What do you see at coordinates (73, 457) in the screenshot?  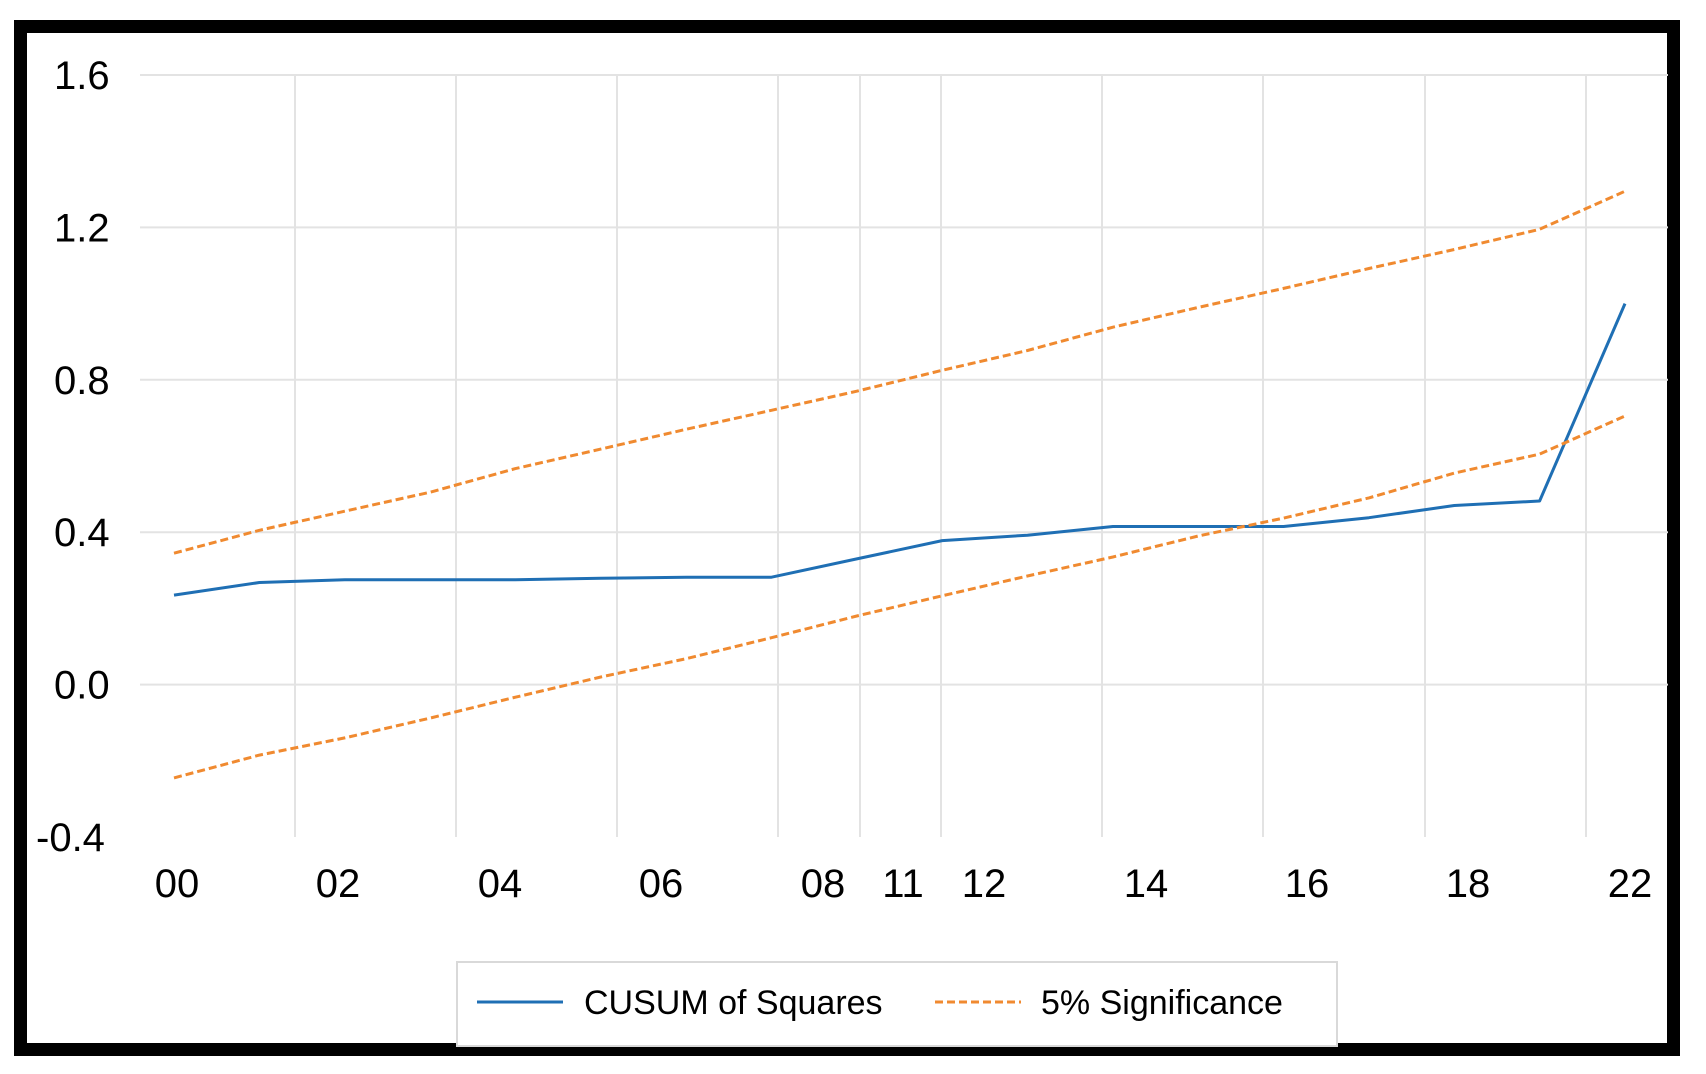 I see `y-axis-ticks: 1.6 1.2 0.8 0.4 0.0 -0.4` at bounding box center [73, 457].